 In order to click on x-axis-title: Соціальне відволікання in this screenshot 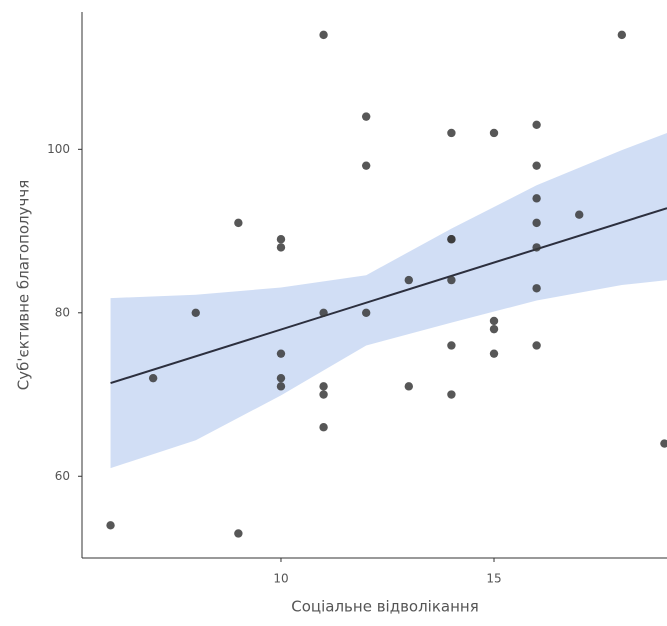, I will do `click(385, 607)`.